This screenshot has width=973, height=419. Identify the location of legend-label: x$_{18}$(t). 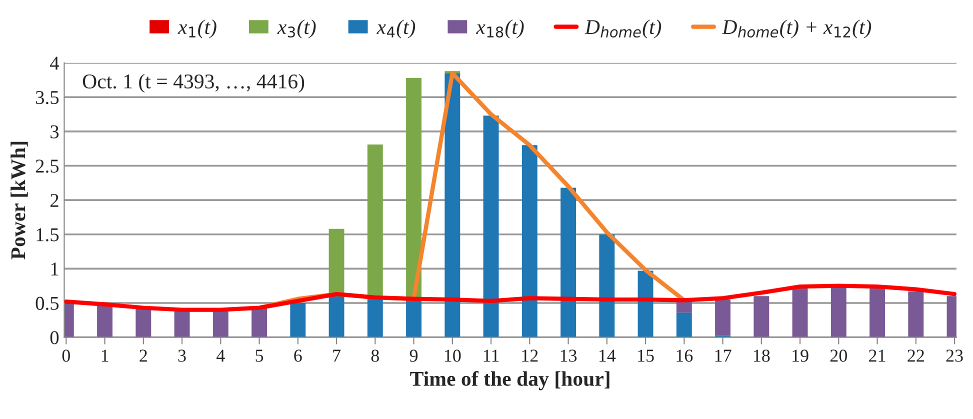
(500, 28).